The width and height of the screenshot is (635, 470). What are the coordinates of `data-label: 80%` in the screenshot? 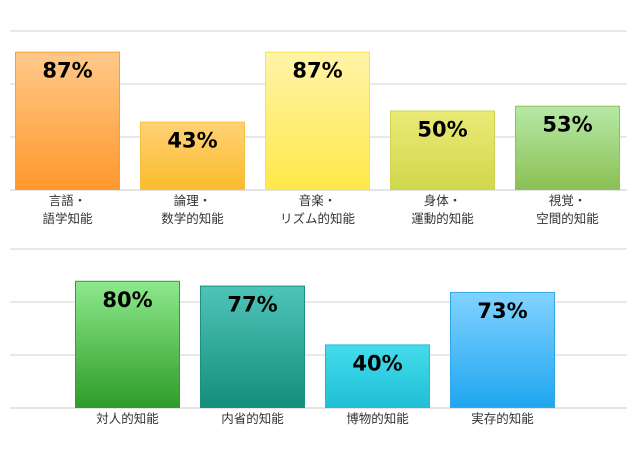 It's located at (127, 300).